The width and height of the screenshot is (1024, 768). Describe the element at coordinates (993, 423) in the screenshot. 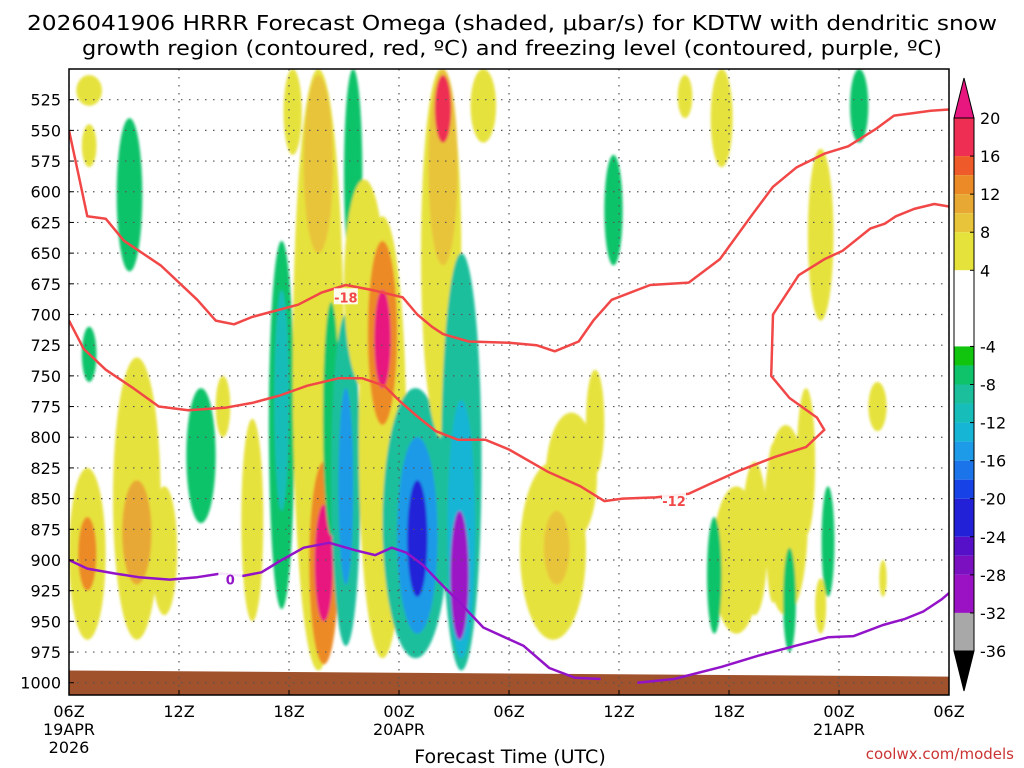

I see `colorbar-label-7: -12` at that location.